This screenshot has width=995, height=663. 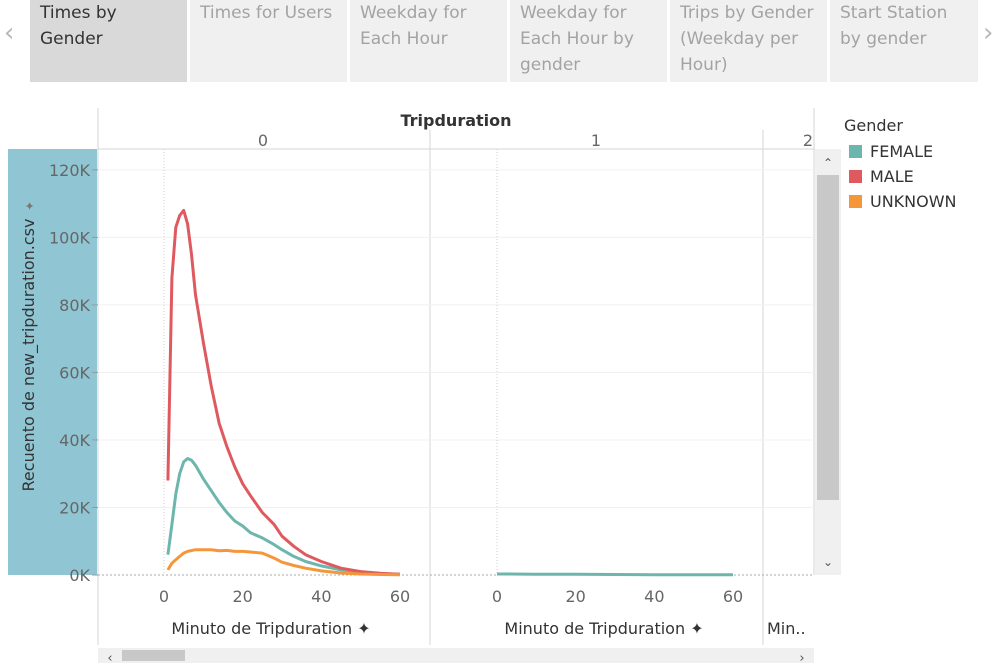 What do you see at coordinates (79, 575) in the screenshot?
I see `y-tick-label: 0K` at bounding box center [79, 575].